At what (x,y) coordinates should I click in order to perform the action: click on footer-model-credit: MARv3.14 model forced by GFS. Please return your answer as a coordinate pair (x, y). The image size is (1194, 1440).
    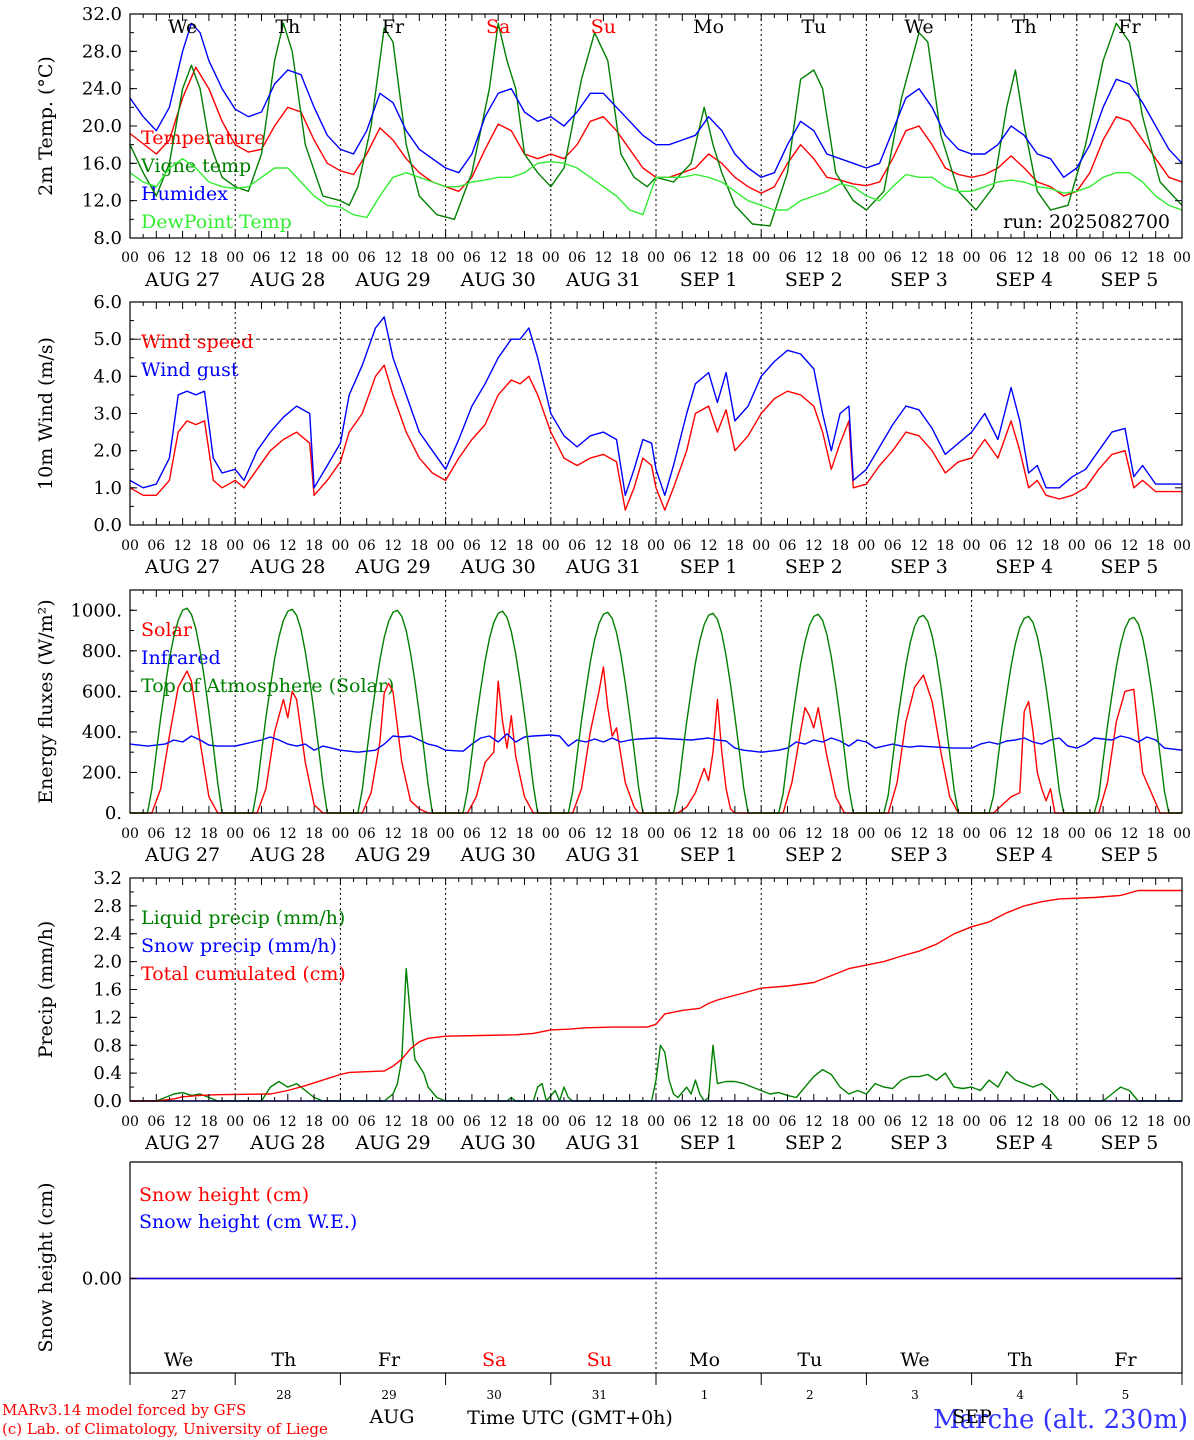
    Looking at the image, I should click on (124, 1410).